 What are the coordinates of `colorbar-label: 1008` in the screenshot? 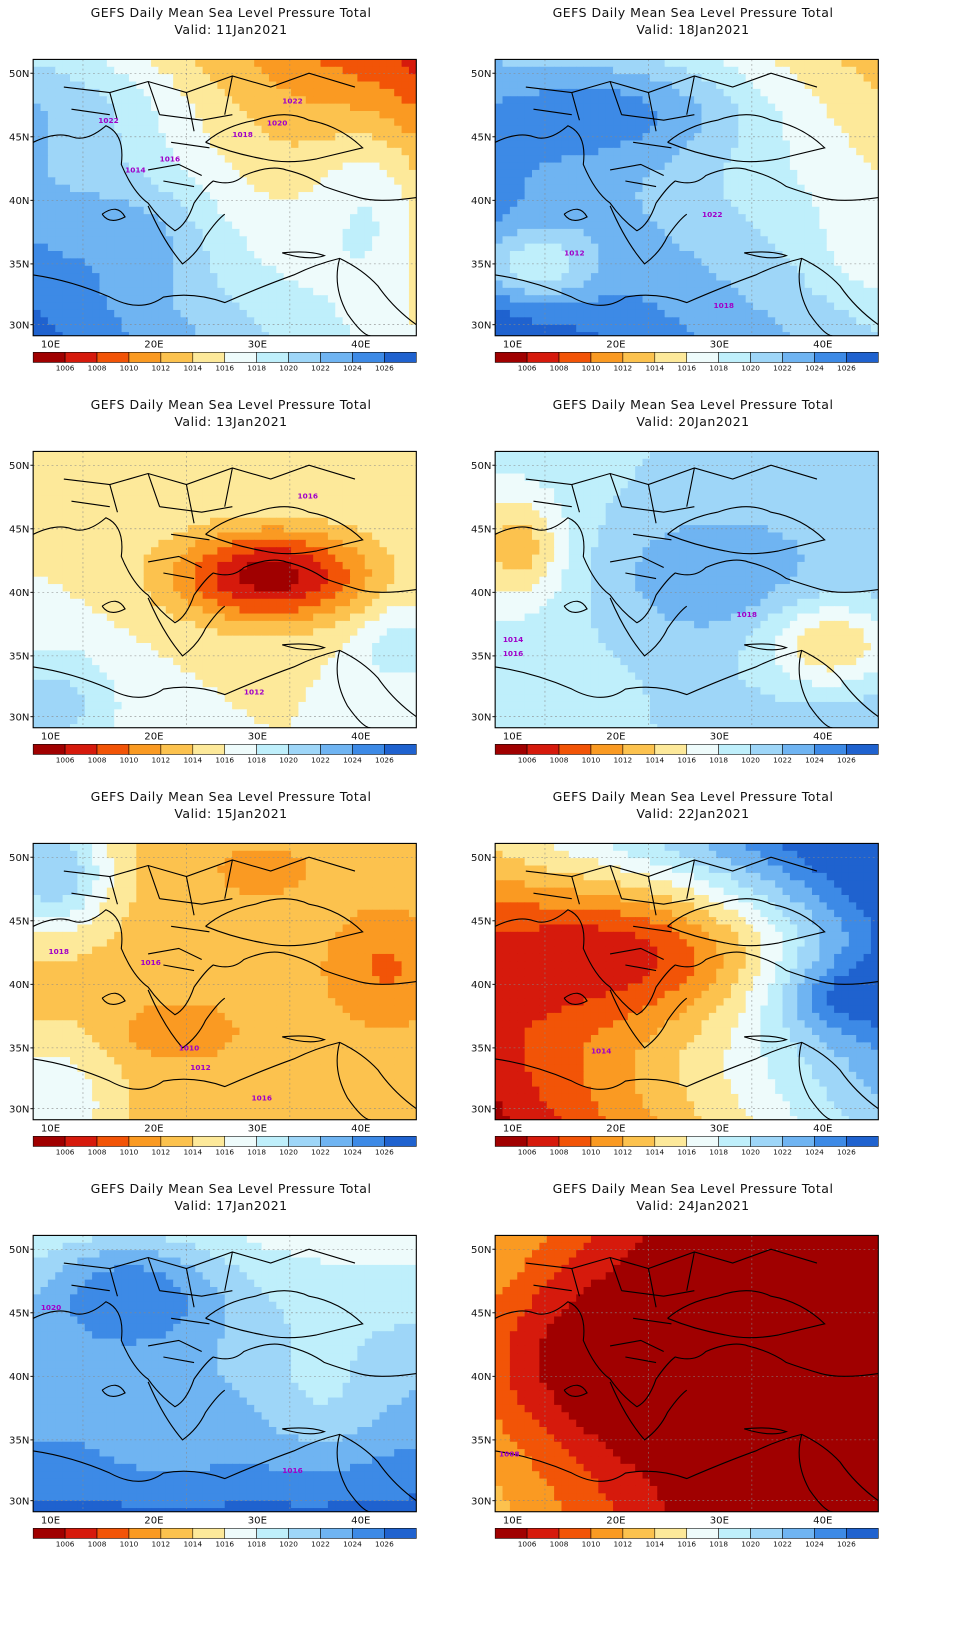 It's located at (97, 760).